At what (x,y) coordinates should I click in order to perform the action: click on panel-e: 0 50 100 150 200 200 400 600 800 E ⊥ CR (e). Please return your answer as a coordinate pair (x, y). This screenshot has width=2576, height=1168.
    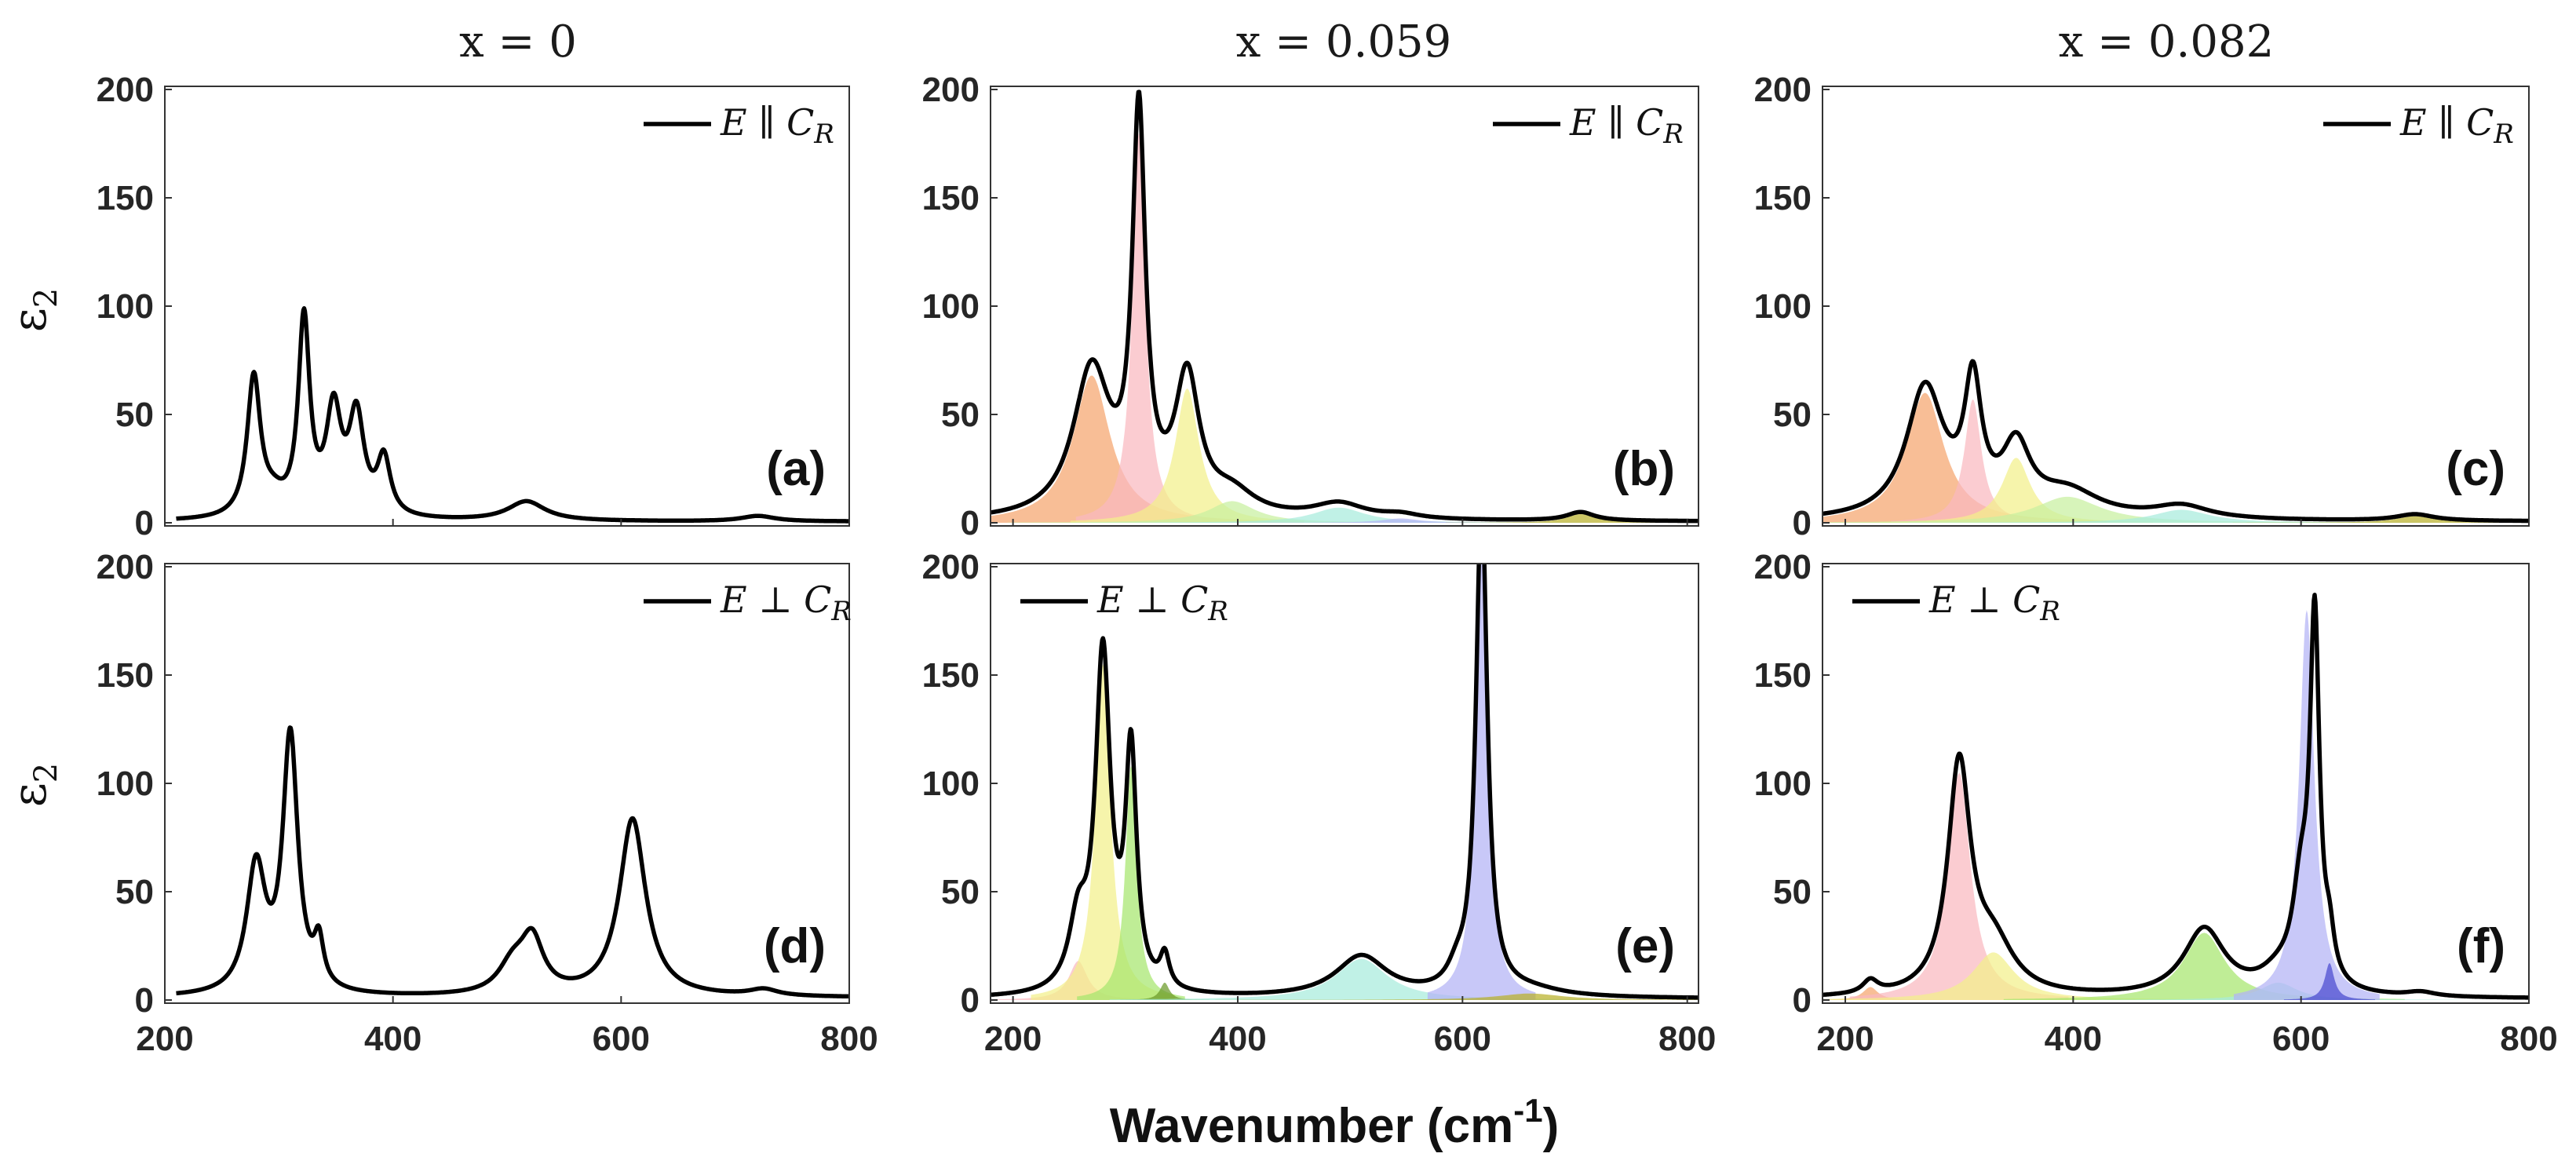
    Looking at the image, I should click on (1319, 803).